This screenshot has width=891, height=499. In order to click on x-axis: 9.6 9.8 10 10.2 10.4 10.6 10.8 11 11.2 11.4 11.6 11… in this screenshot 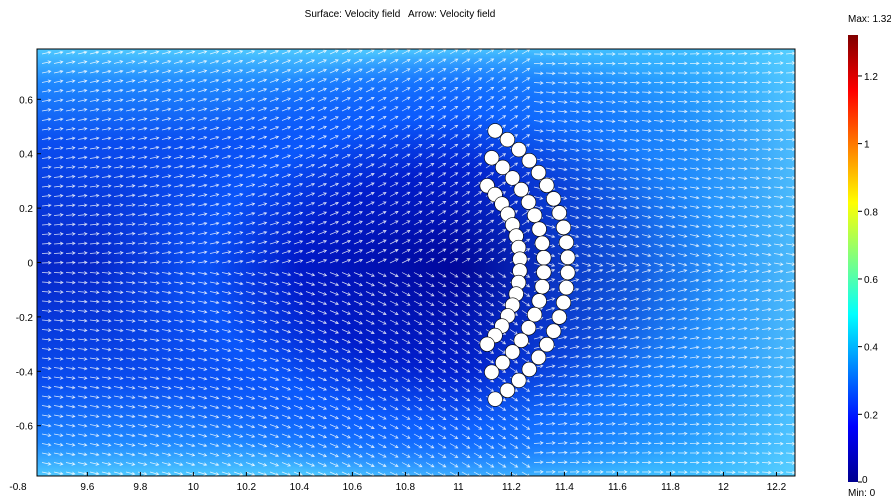, I will do `click(433, 482)`.